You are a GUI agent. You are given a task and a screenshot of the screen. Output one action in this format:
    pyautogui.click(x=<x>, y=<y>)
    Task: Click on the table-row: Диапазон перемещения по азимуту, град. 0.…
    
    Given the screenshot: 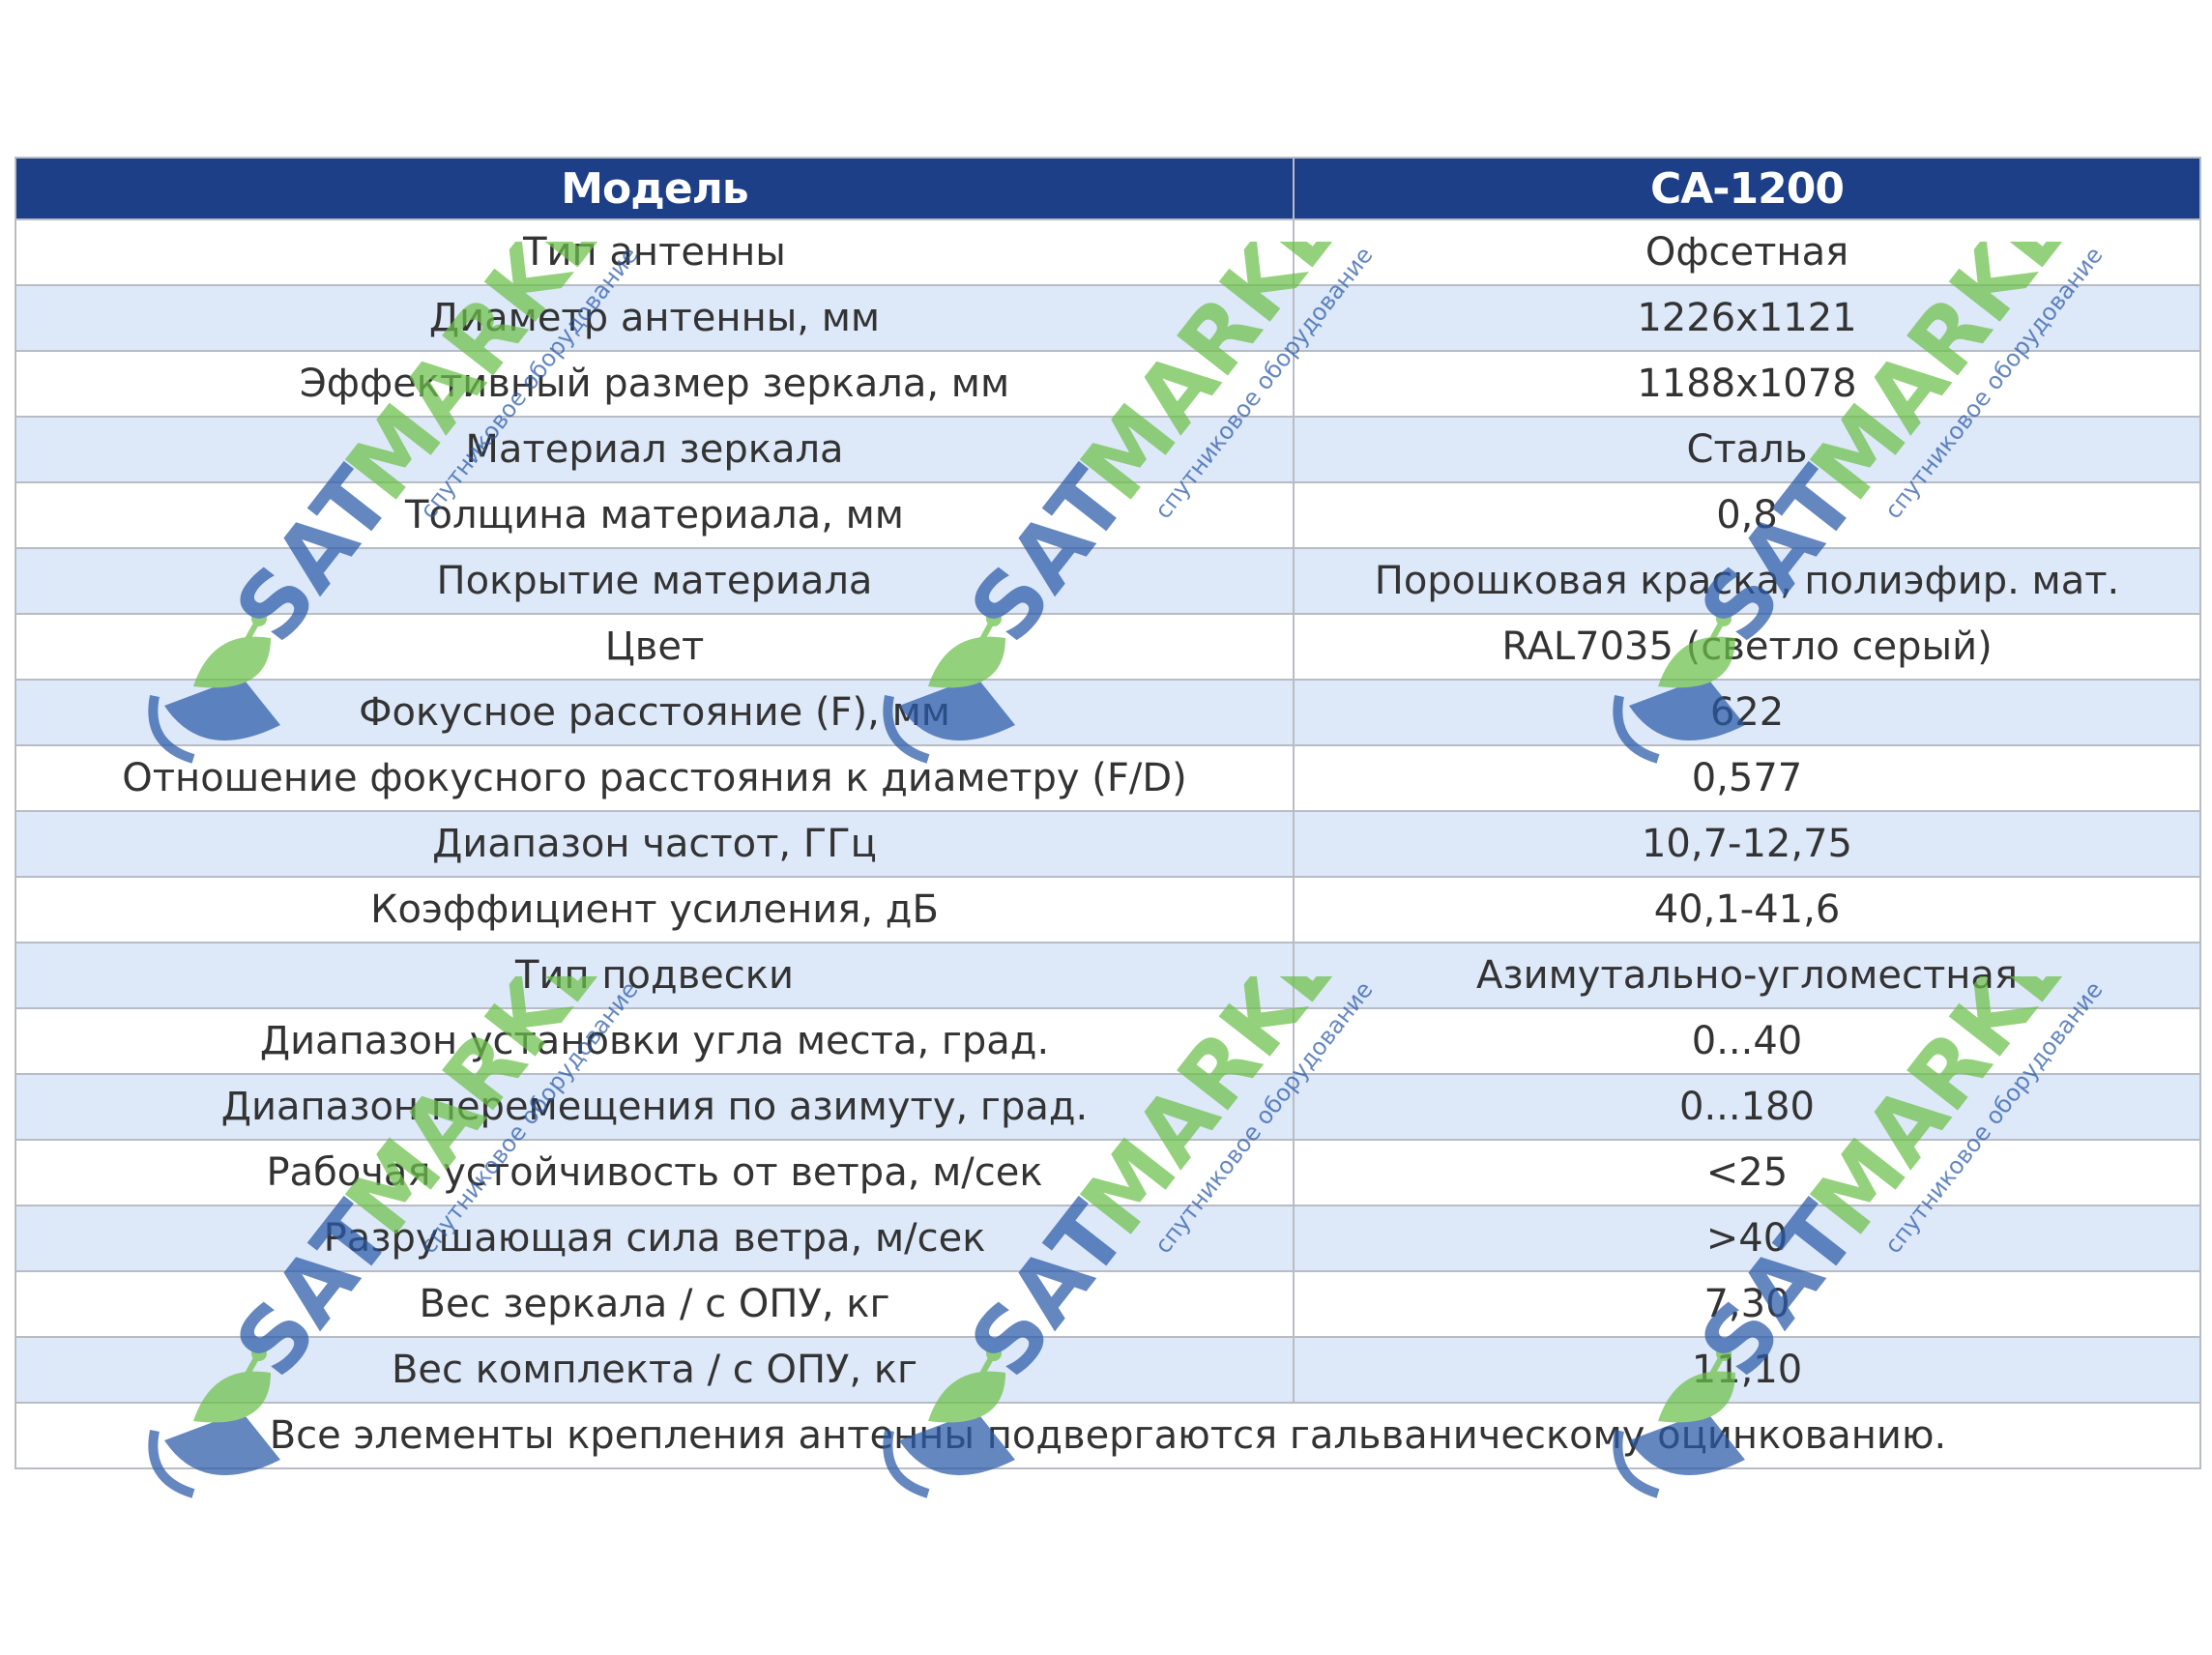 What is the action you would take?
    pyautogui.click(x=1108, y=1107)
    